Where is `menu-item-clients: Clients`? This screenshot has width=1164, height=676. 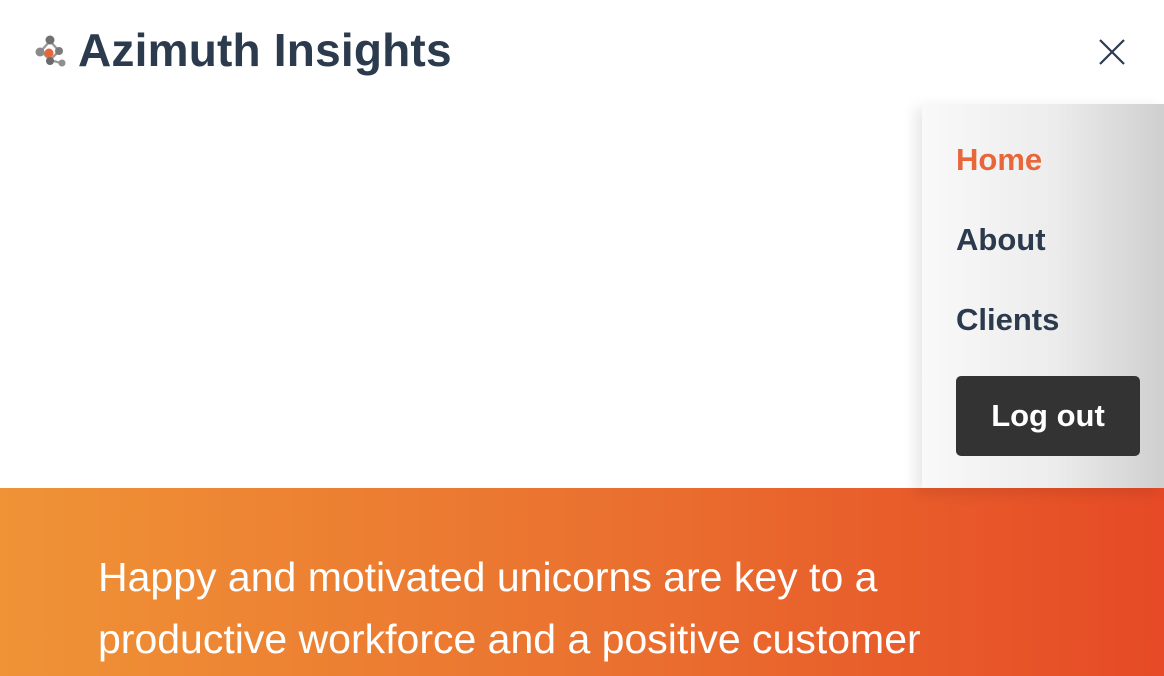
menu-item-clients: Clients is located at coordinates (1008, 319).